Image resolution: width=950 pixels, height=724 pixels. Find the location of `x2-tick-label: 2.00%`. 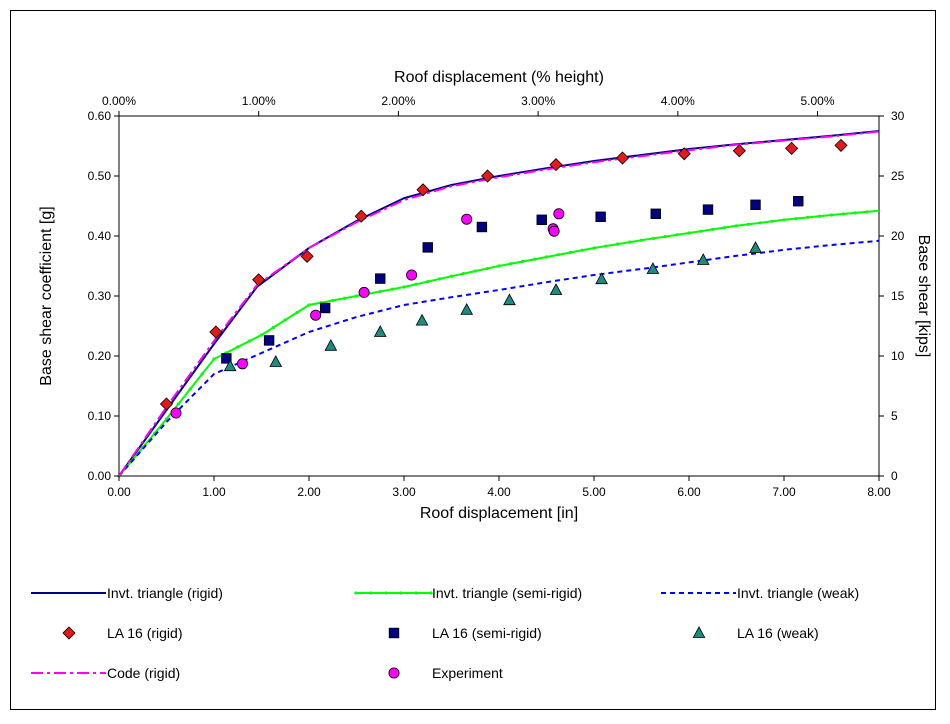

x2-tick-label: 2.00% is located at coordinates (398, 101).